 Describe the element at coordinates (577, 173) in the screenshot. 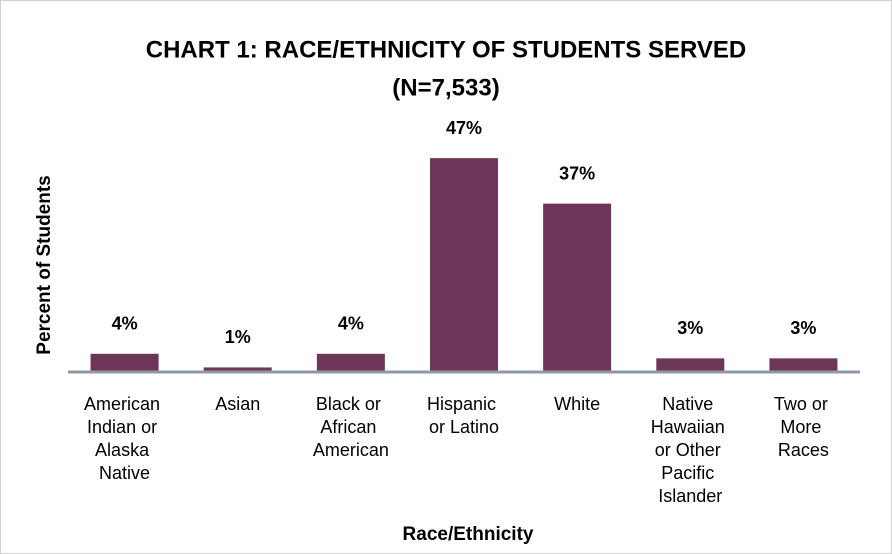

I see `value-label: 37%` at that location.